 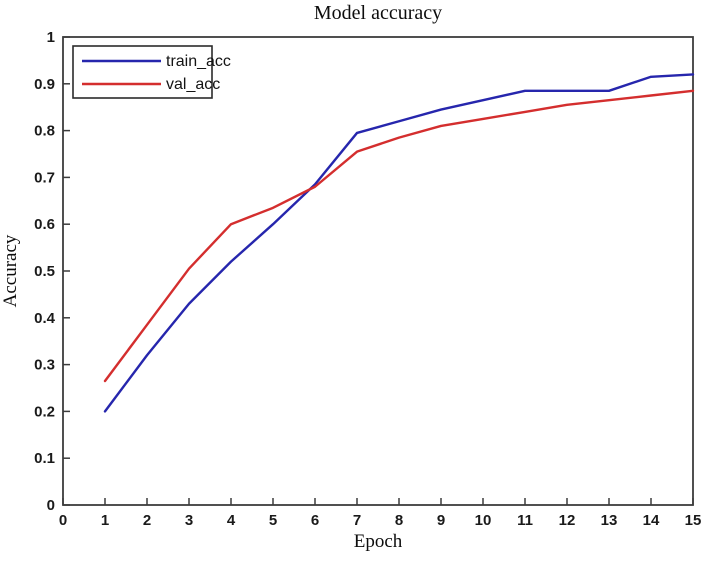 I want to click on x-tick-label: 3, so click(x=189, y=520).